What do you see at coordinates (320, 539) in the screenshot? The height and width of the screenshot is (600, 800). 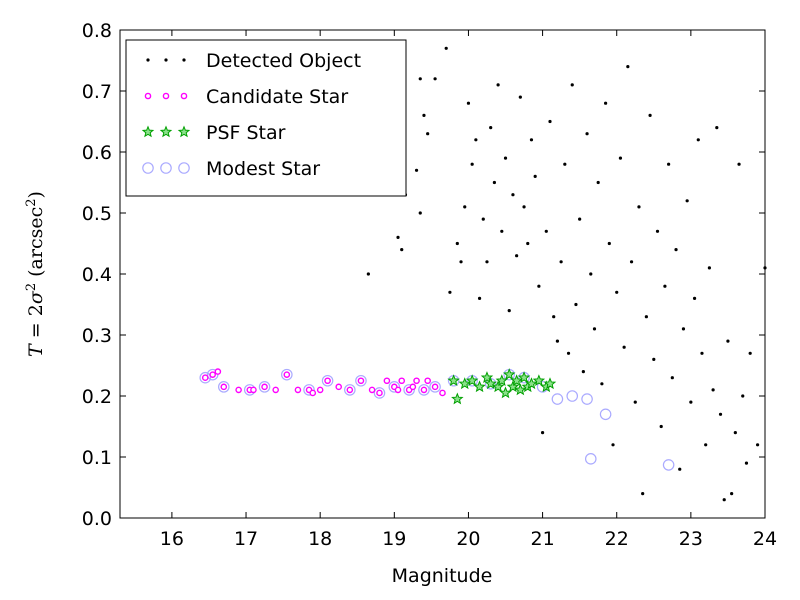 I see `x-tick-label: 18` at bounding box center [320, 539].